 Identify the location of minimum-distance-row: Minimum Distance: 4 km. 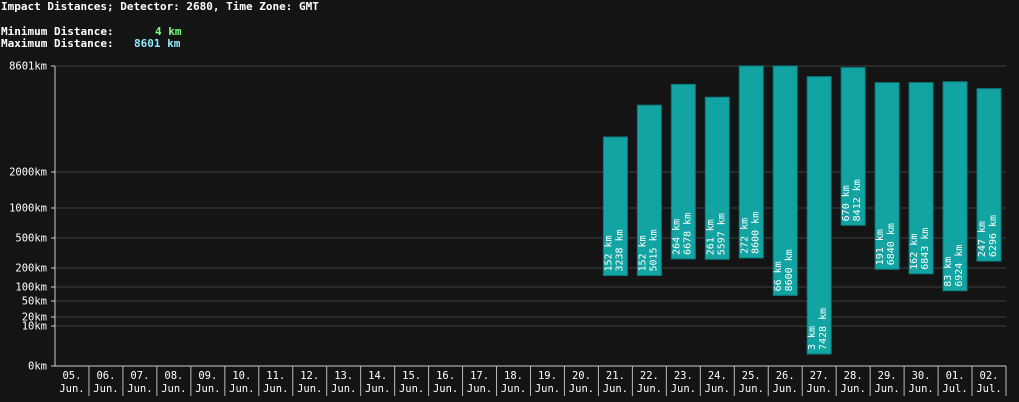
(91, 31).